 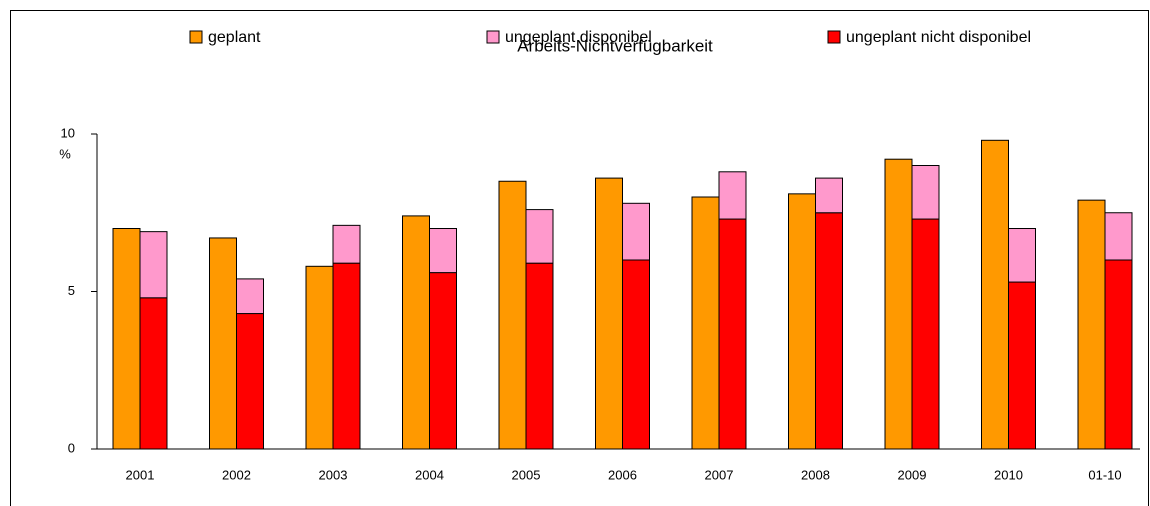 What do you see at coordinates (234, 37) in the screenshot?
I see `legend-label: geplant` at bounding box center [234, 37].